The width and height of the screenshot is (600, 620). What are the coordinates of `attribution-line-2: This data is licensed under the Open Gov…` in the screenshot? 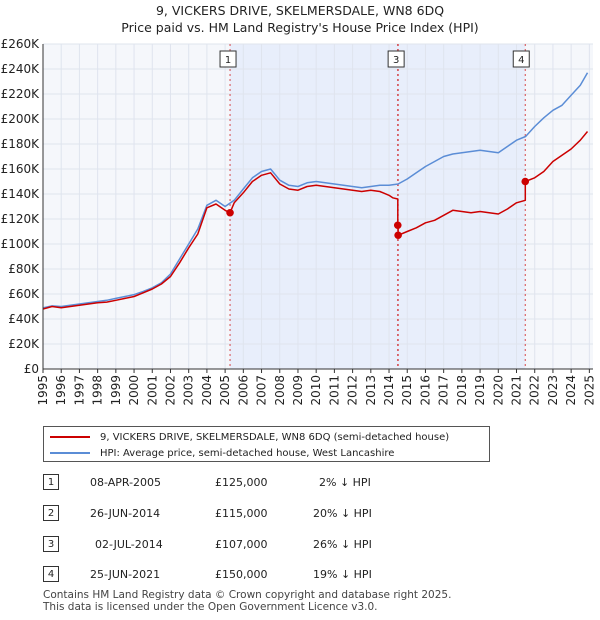 It's located at (210, 607).